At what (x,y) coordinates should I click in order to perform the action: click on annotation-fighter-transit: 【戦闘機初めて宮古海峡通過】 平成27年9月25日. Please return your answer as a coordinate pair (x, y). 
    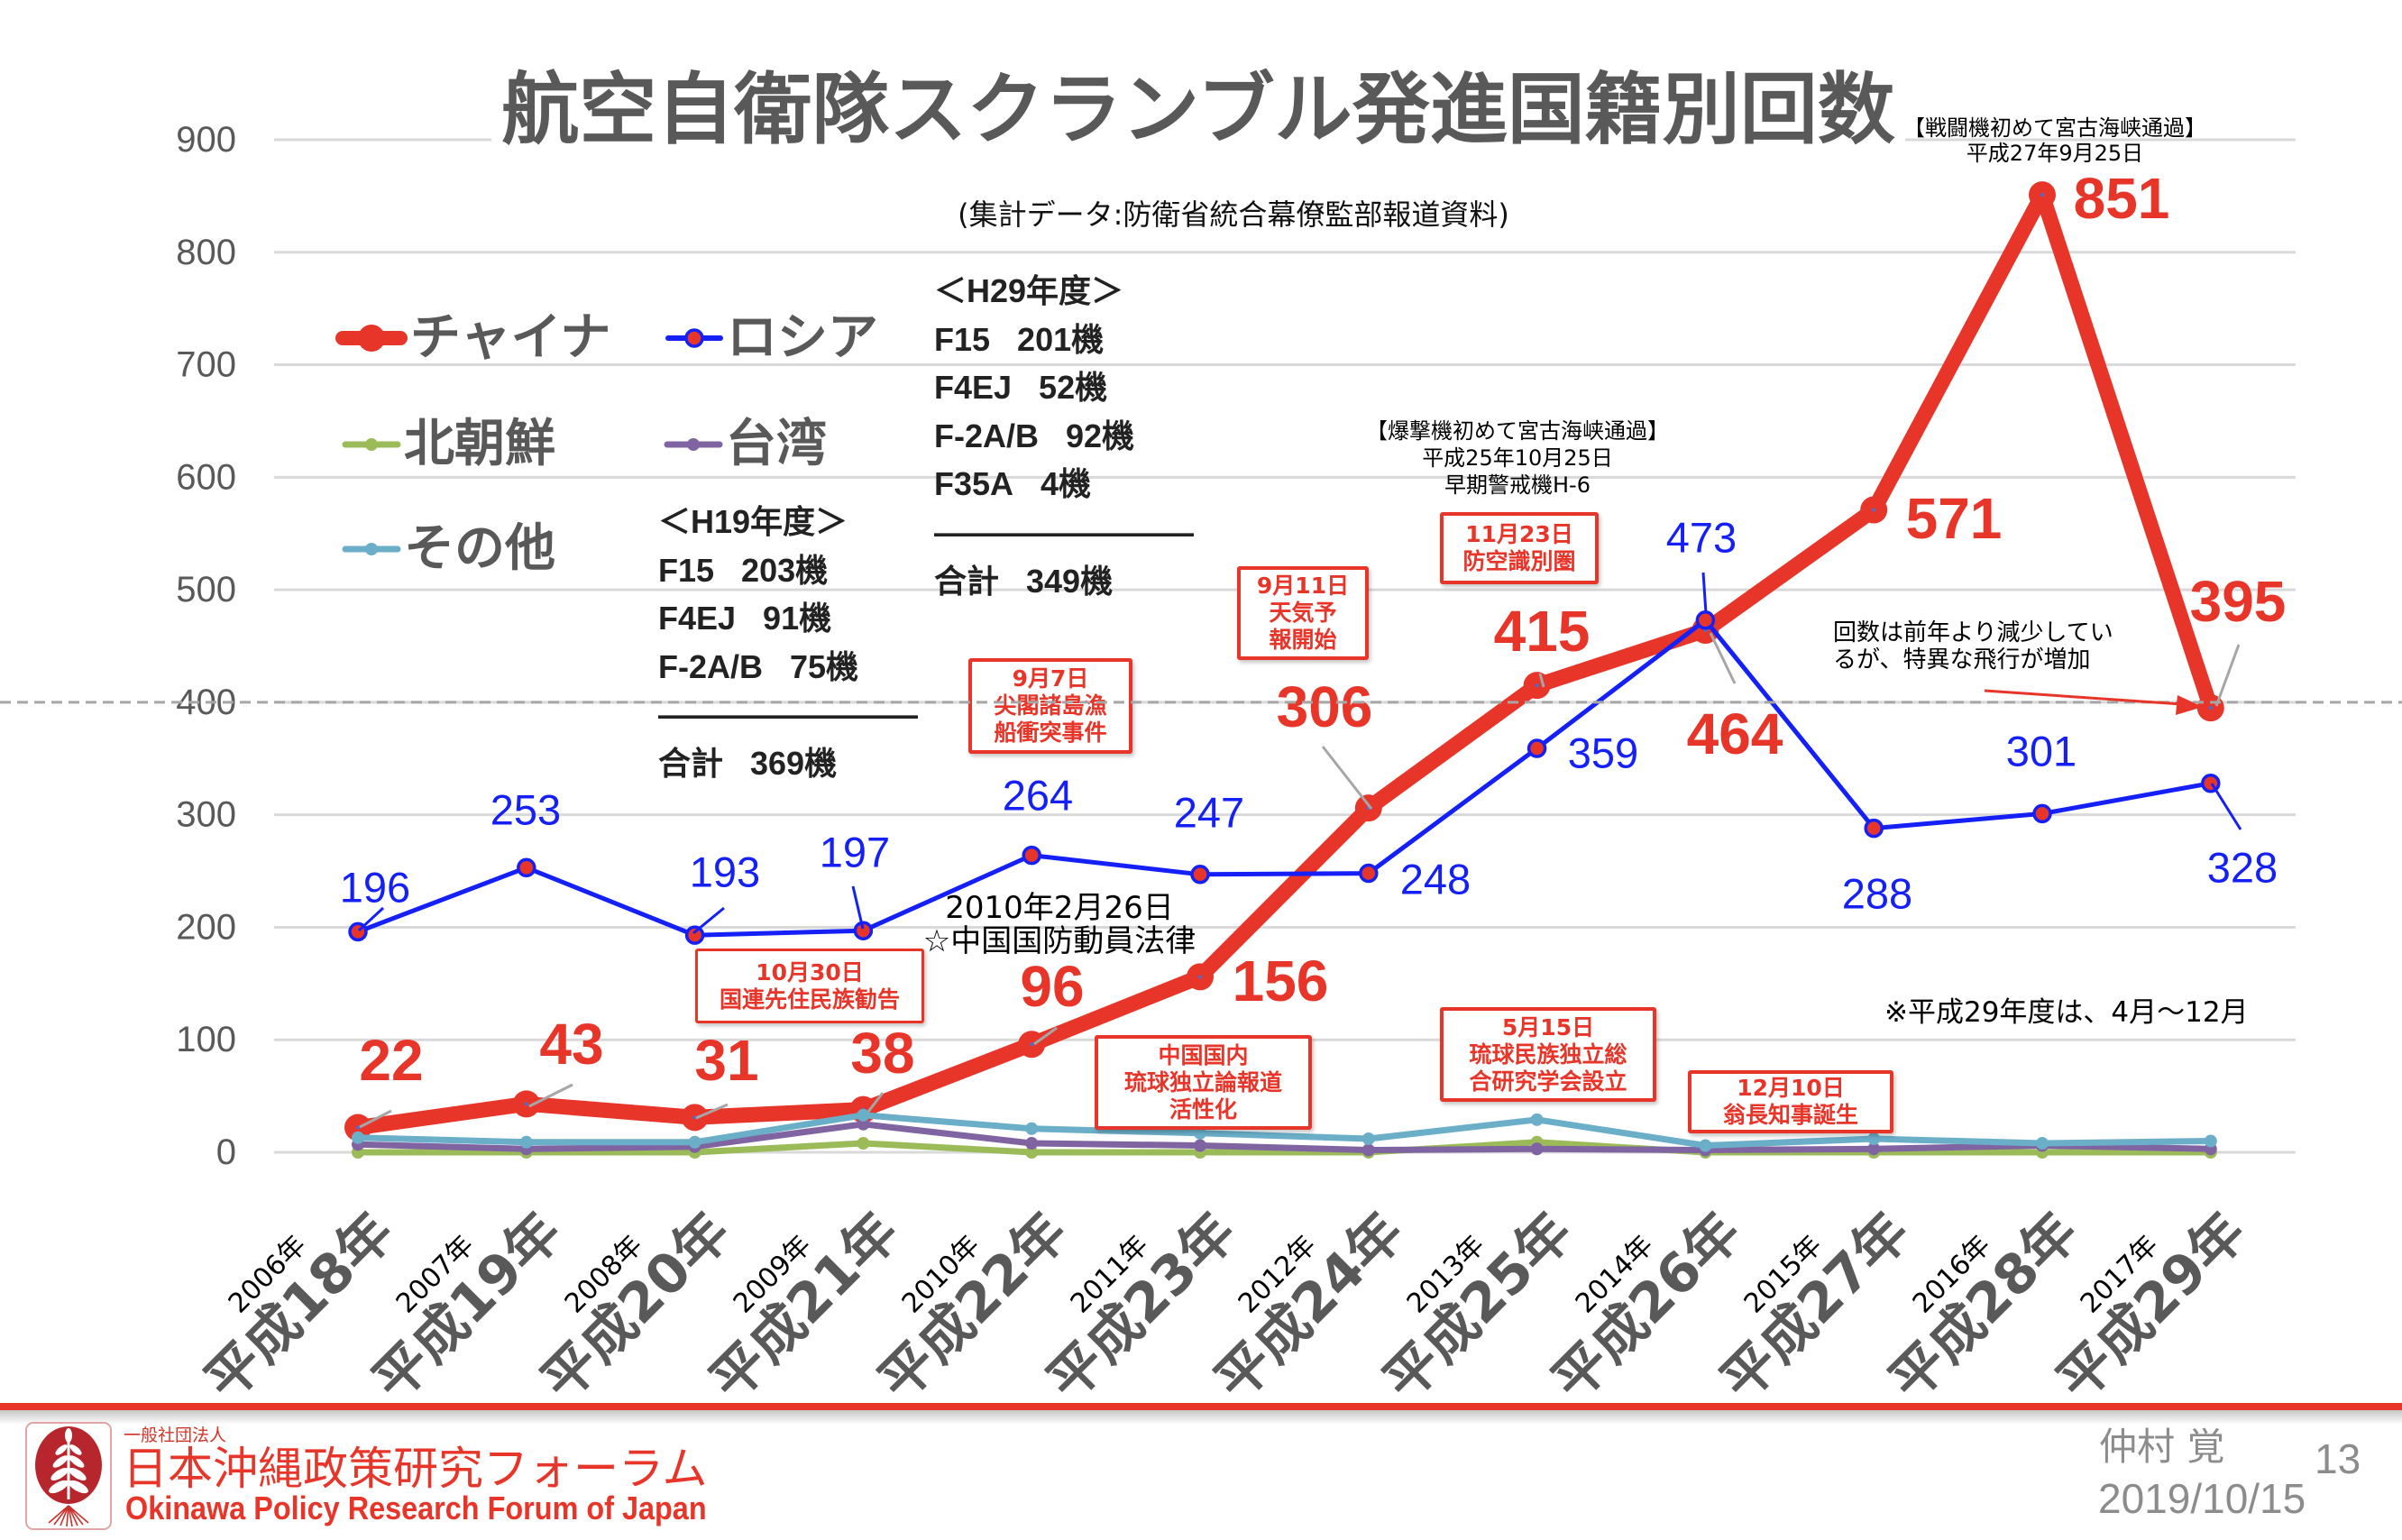
    Looking at the image, I should click on (2055, 140).